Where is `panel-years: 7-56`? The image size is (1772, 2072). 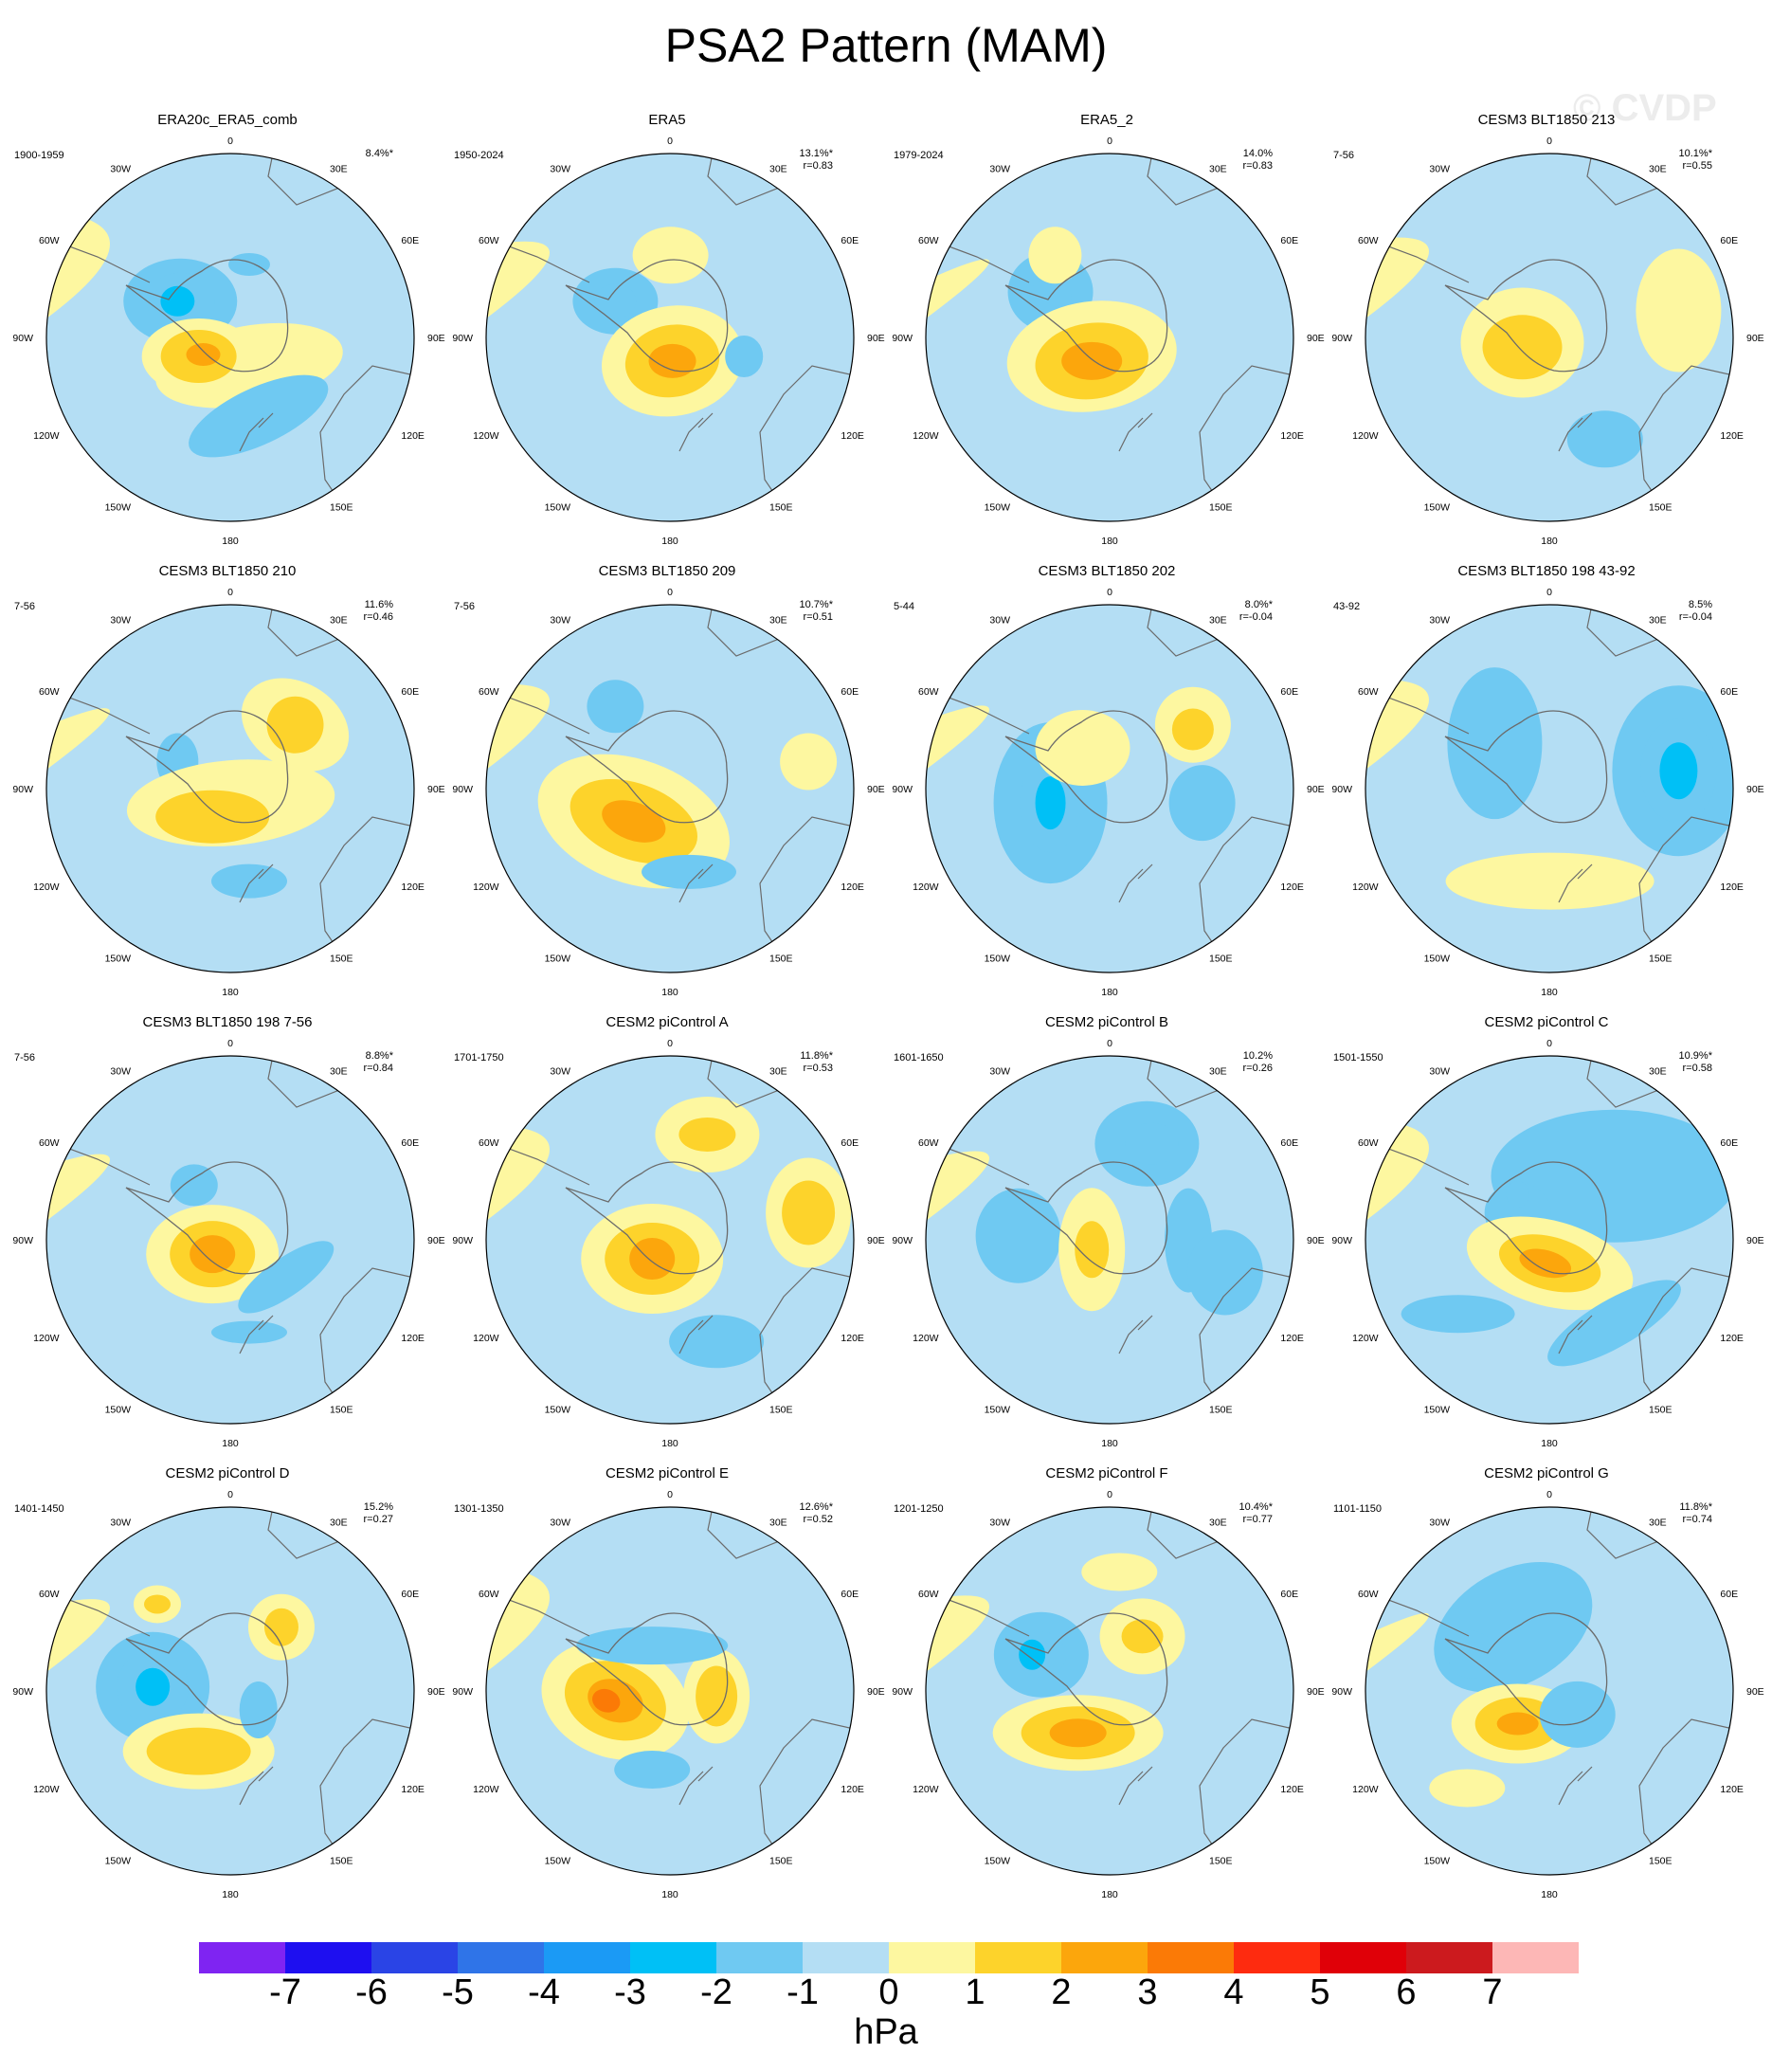 panel-years: 7-56 is located at coordinates (25, 1057).